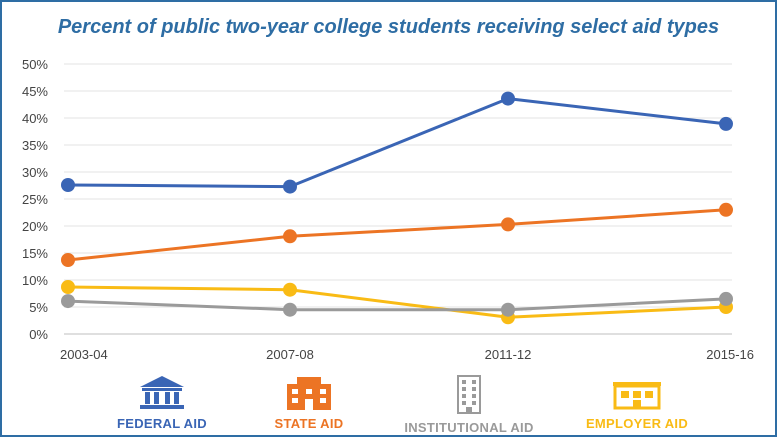 The width and height of the screenshot is (777, 437). Describe the element at coordinates (162, 423) in the screenshot. I see `legend-label-federal-aid: FEDERAL AID` at that location.